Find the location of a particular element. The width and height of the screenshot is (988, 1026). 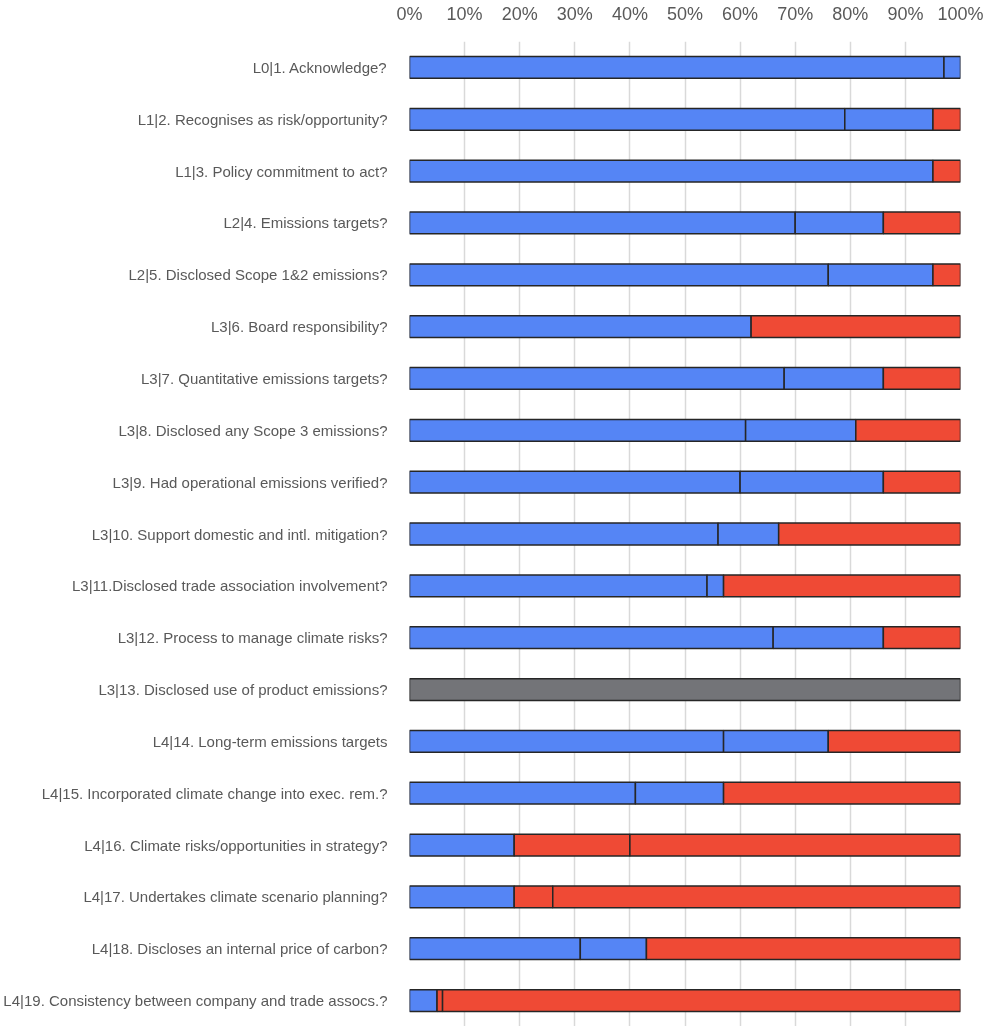

y-tick-label: L3|6. Board responsibility? is located at coordinates (299, 327).